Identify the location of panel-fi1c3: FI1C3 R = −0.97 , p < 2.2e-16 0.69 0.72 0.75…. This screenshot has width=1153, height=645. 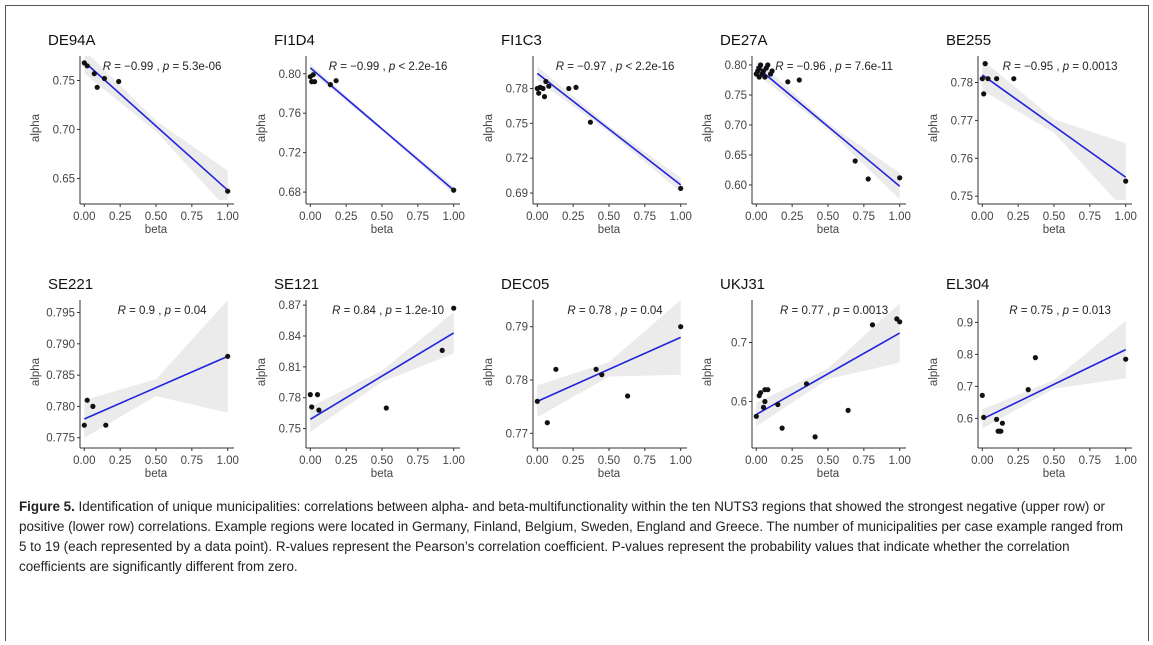
(587, 134).